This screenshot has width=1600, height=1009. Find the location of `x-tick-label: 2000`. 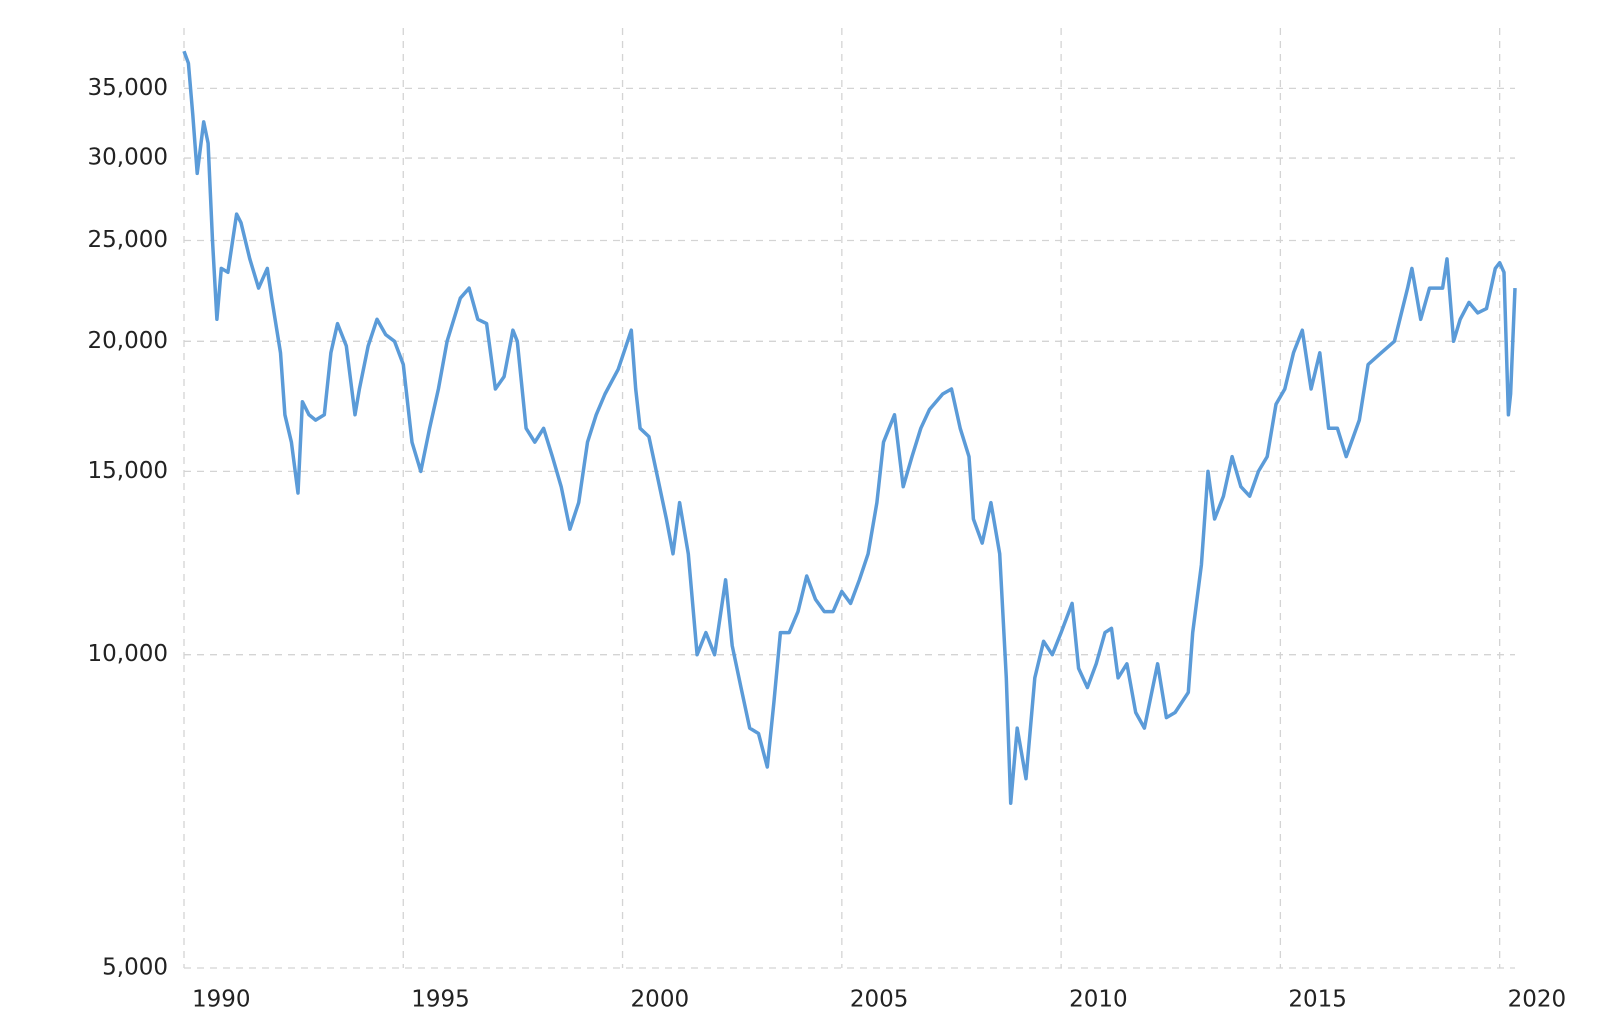

x-tick-label: 2000 is located at coordinates (660, 998).